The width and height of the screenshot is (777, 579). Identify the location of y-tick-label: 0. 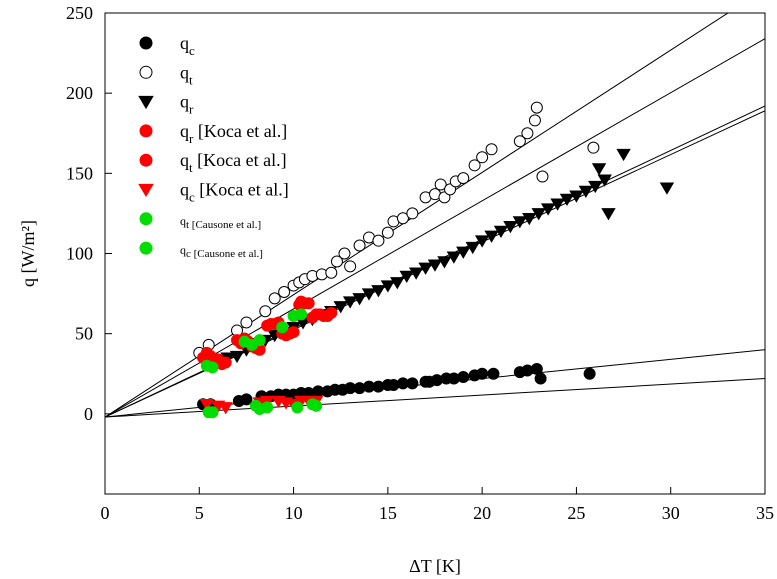
(88, 414).